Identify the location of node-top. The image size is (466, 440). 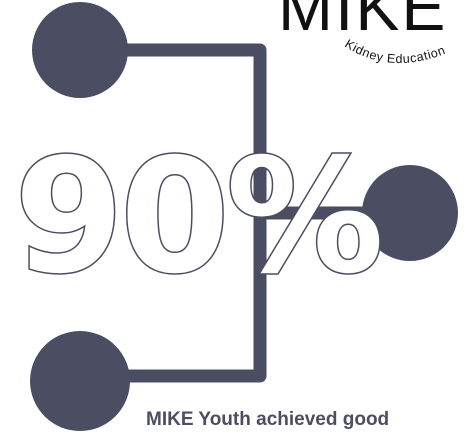
(80, 50).